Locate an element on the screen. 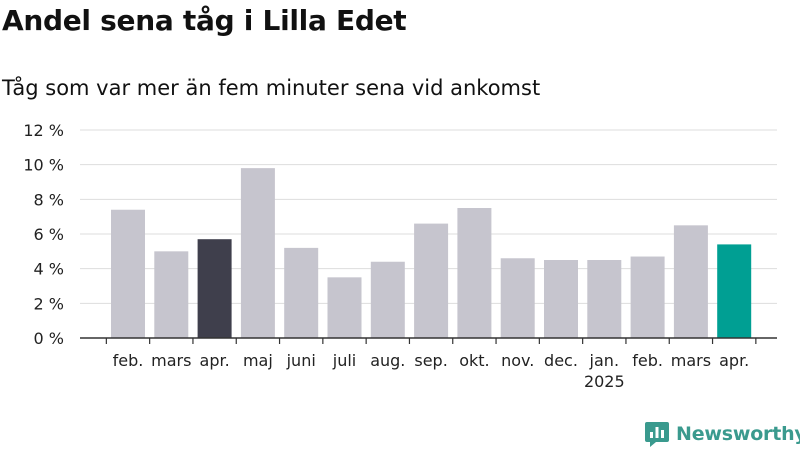  y-tick-label: 0 % is located at coordinates (49, 338).